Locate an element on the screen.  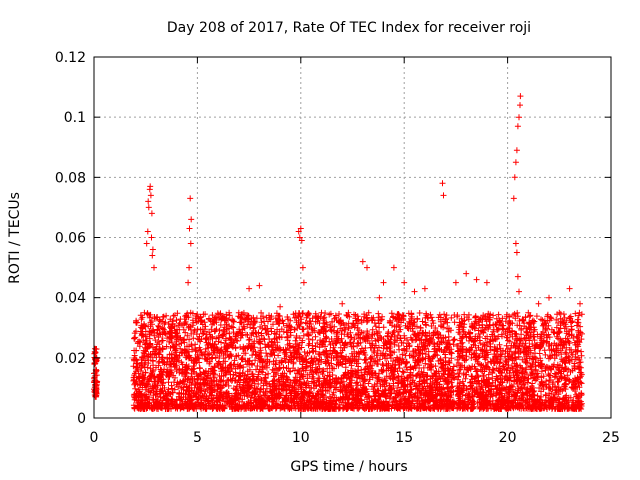
x-axis-label: GPS time / hours is located at coordinates (348, 467).